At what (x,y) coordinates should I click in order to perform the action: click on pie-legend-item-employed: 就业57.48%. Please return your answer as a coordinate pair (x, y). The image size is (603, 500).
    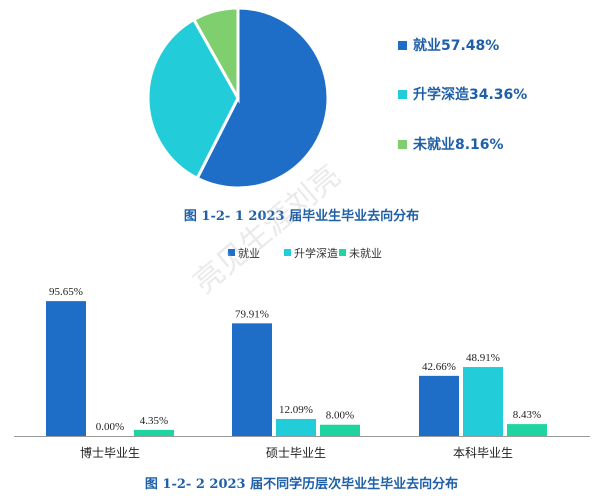
    Looking at the image, I should click on (448, 45).